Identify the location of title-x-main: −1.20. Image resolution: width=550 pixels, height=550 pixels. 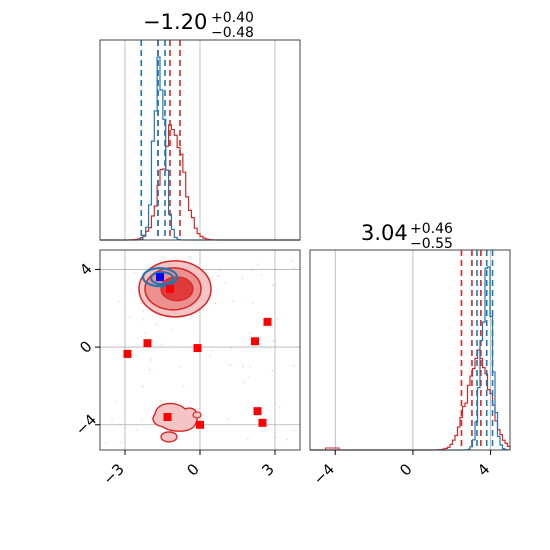
(175, 22).